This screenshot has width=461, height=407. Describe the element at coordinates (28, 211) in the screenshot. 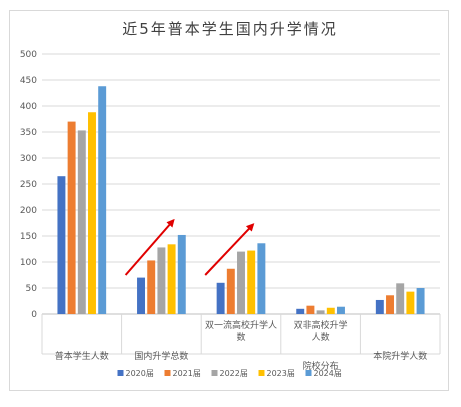

I see `y-tick-label-4: 200` at that location.